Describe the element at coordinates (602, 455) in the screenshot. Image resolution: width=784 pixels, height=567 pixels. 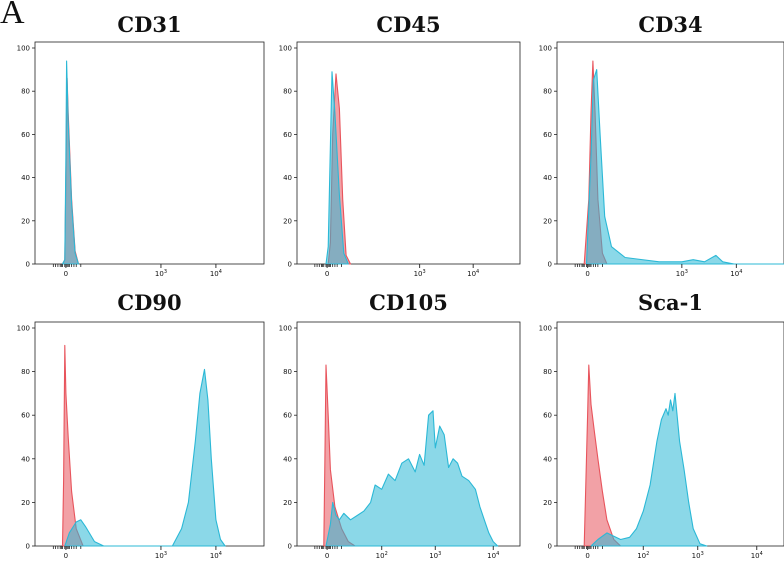
I see `isotype-control-histogram` at that location.